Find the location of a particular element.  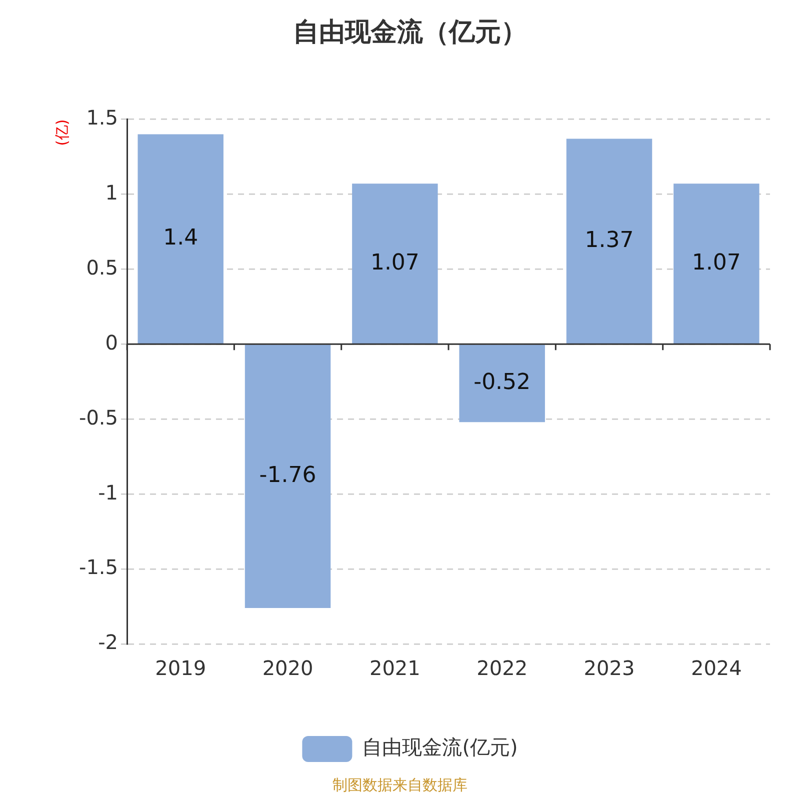

text: 制图数据来自数据库 is located at coordinates (400, 785).